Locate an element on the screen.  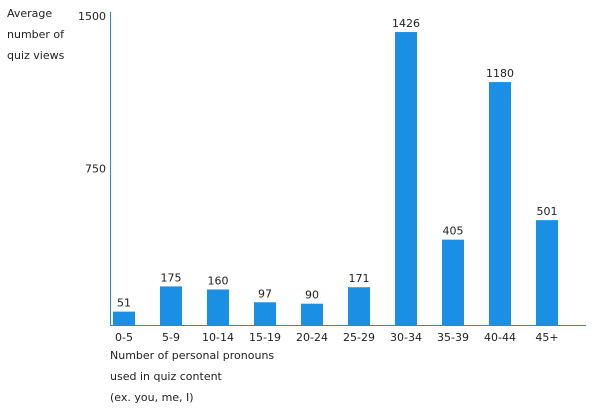
data-label: 1426 is located at coordinates (406, 23).